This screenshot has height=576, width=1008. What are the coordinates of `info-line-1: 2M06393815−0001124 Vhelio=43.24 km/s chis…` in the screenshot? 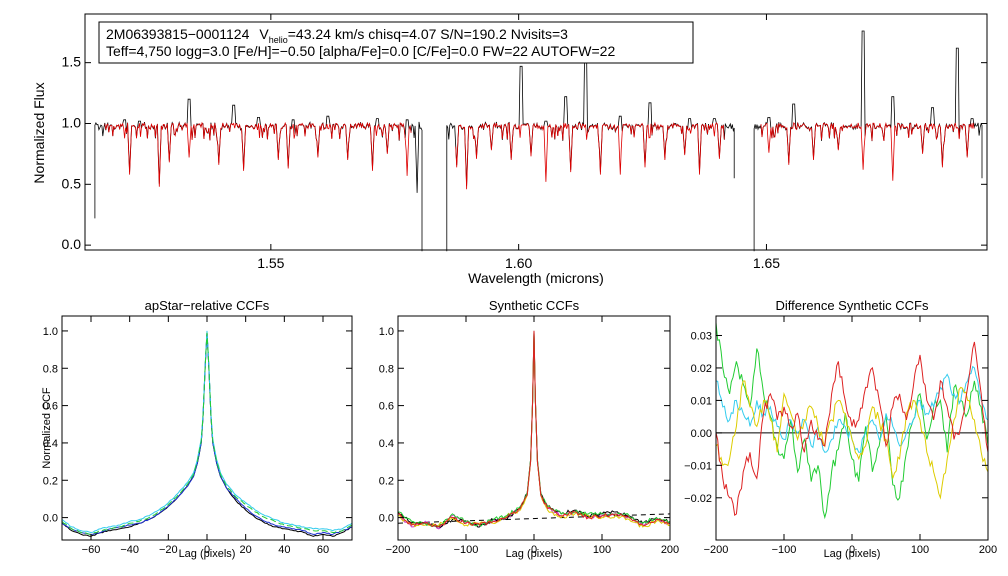 It's located at (337, 35).